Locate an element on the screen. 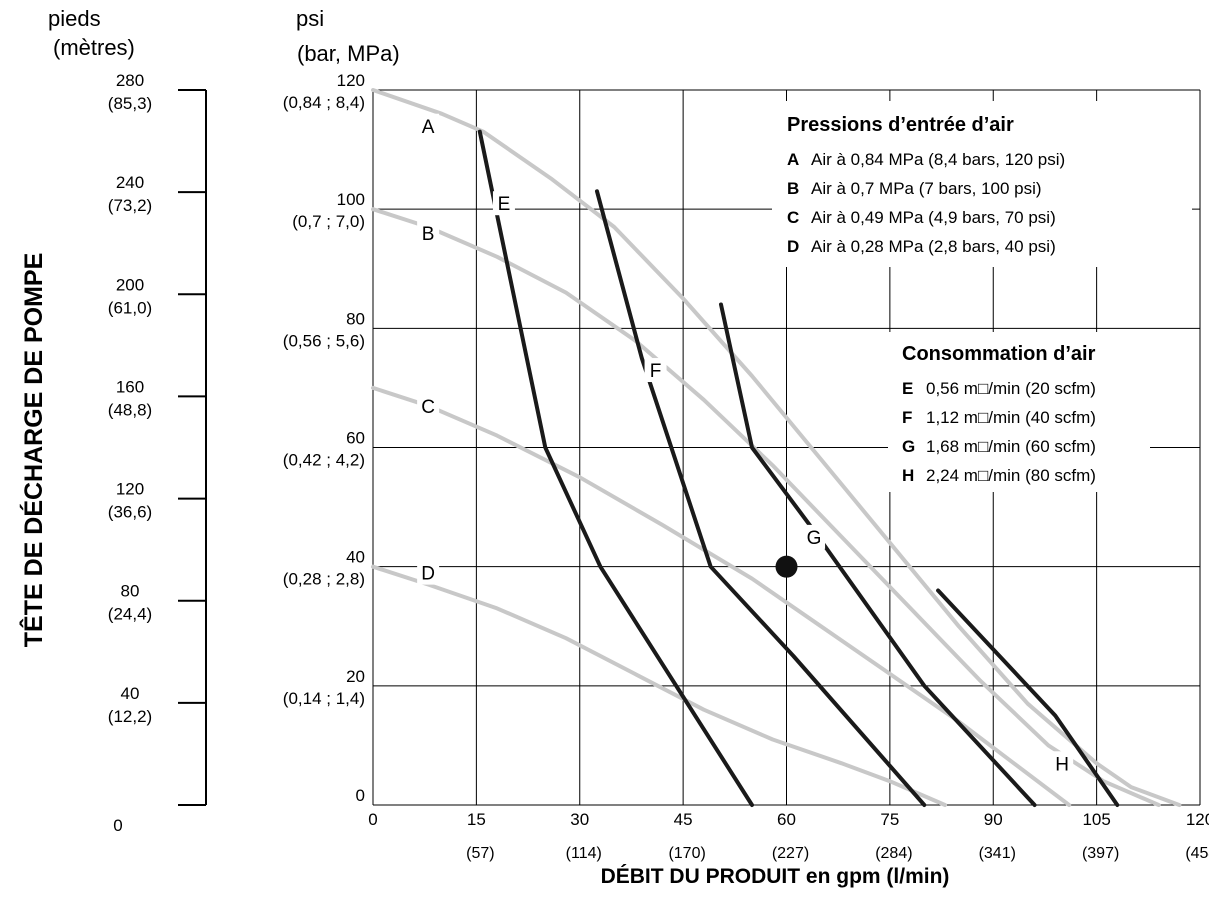  x-tick-sublabel: (114) is located at coordinates (584, 853).